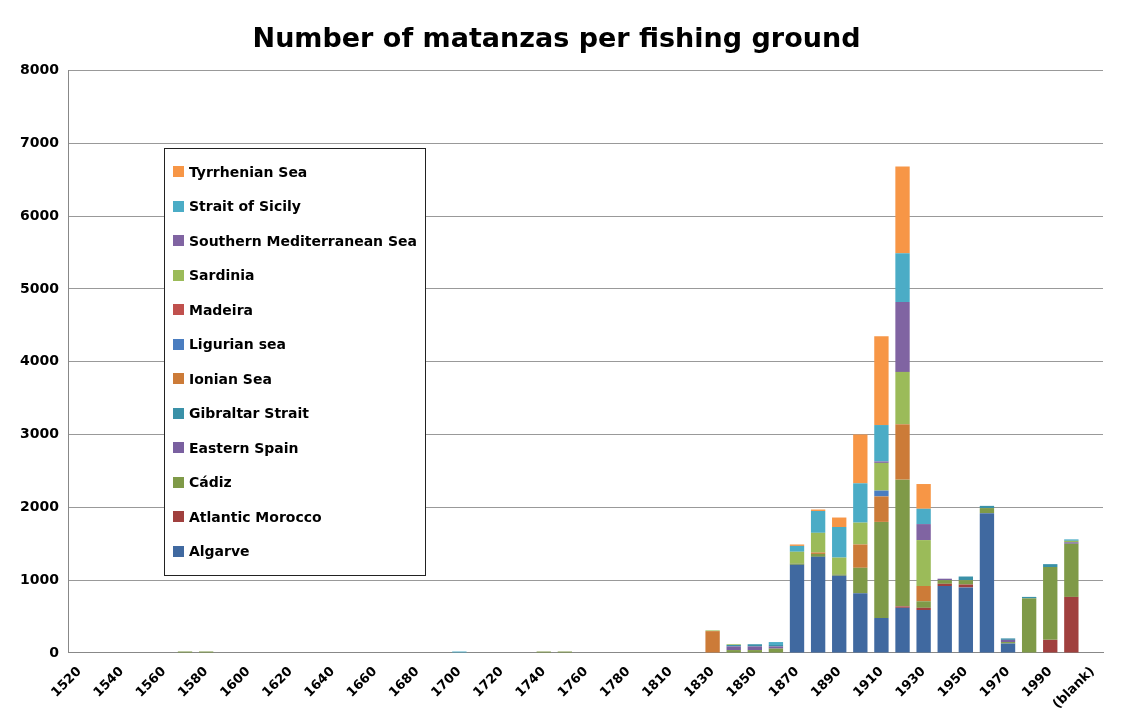  I want to click on legend-label: Southern Mediterranean Sea, so click(302, 240).